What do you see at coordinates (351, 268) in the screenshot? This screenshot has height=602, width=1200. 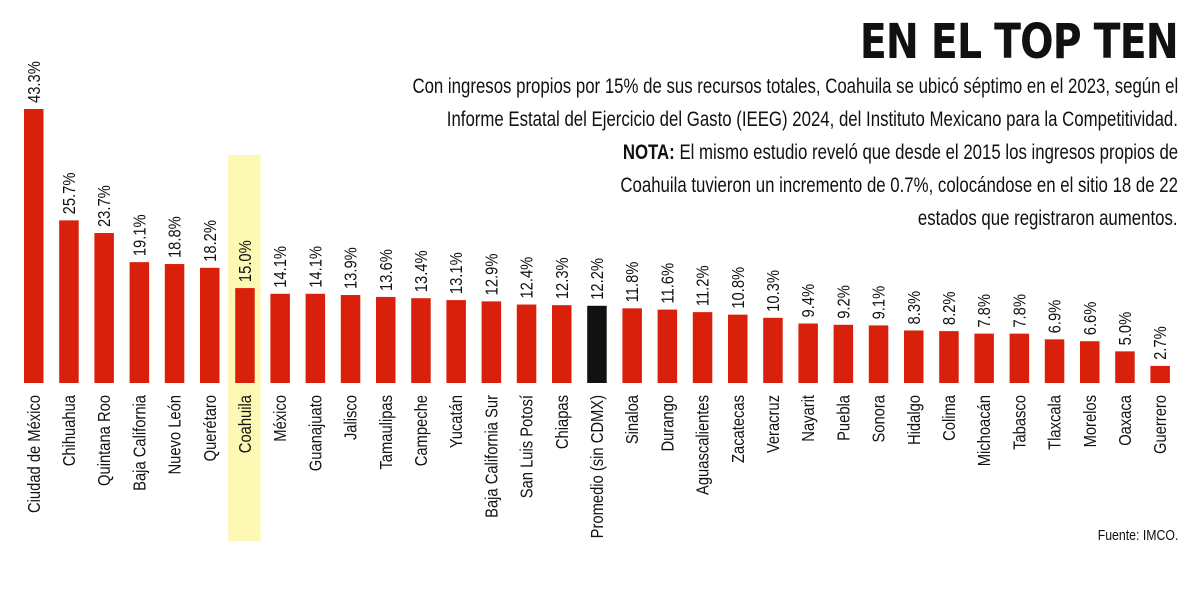 I see `data-label: 13.9%` at bounding box center [351, 268].